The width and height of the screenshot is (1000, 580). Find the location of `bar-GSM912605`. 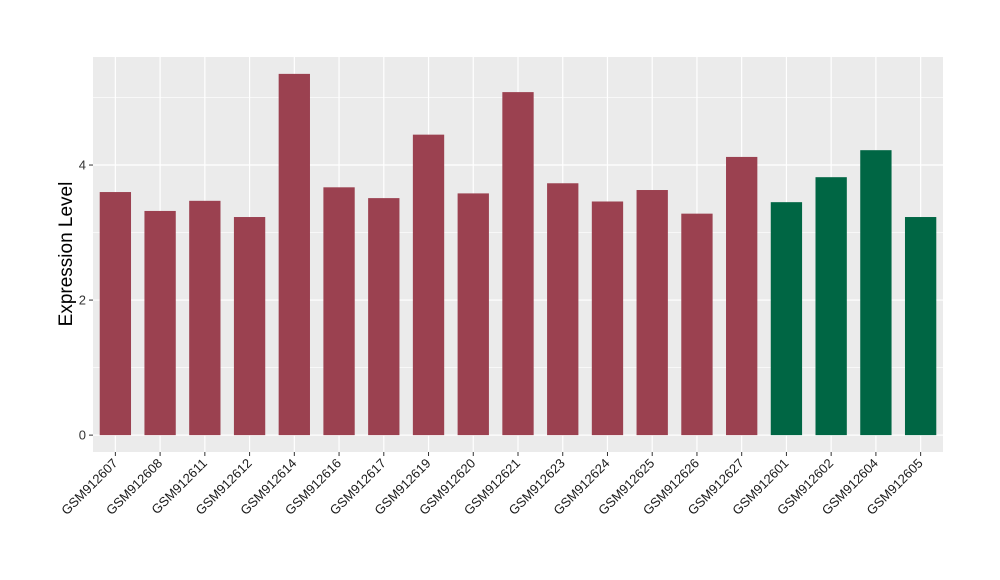

bar-GSM912605 is located at coordinates (920, 326).